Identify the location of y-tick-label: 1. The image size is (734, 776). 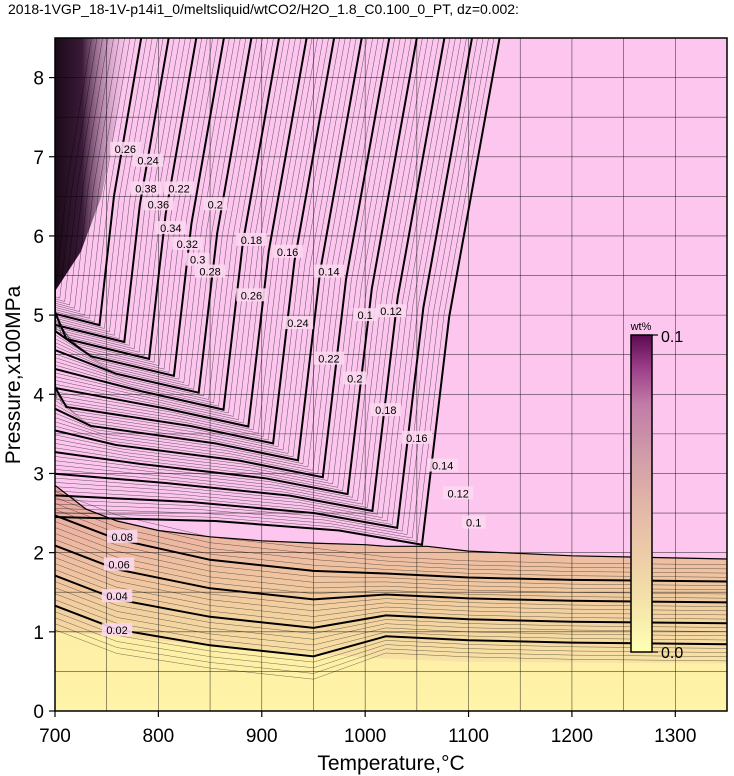
(38, 633).